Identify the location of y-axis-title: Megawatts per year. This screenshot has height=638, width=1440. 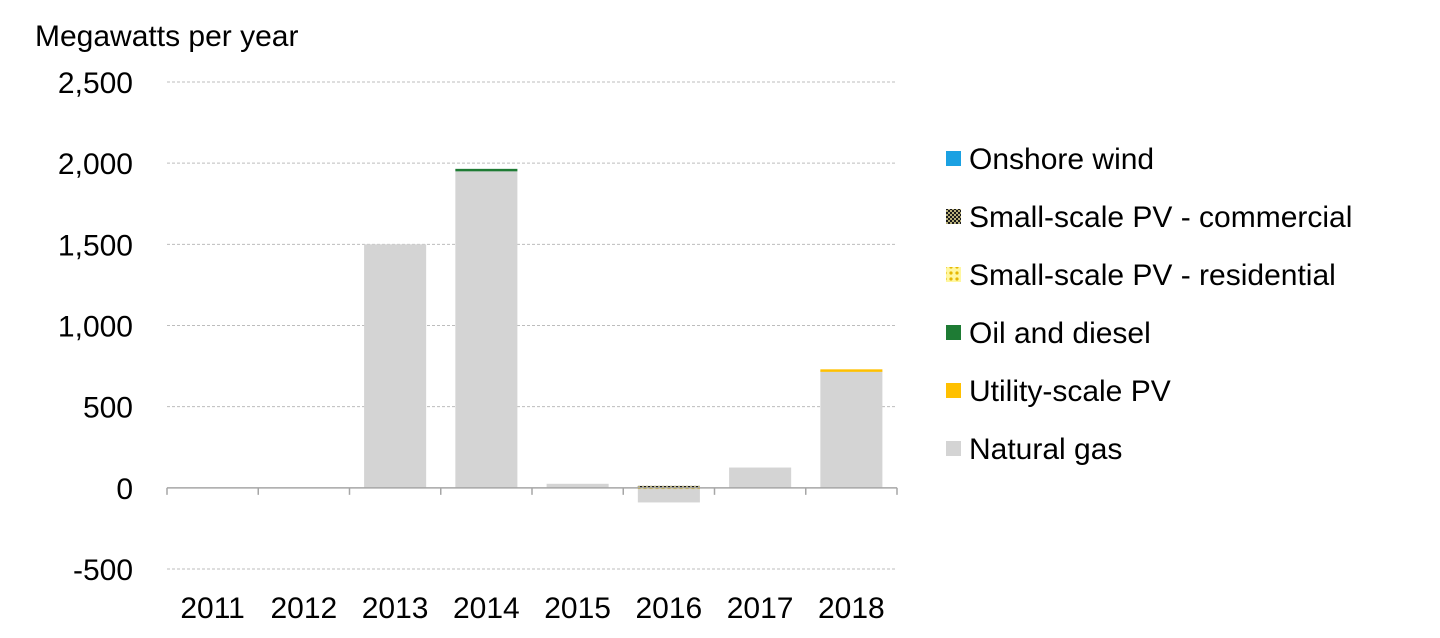
(166, 36).